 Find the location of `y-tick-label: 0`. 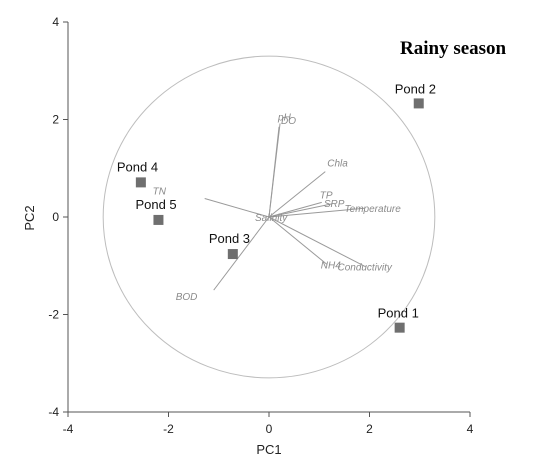

y-tick-label: 0 is located at coordinates (55, 217).